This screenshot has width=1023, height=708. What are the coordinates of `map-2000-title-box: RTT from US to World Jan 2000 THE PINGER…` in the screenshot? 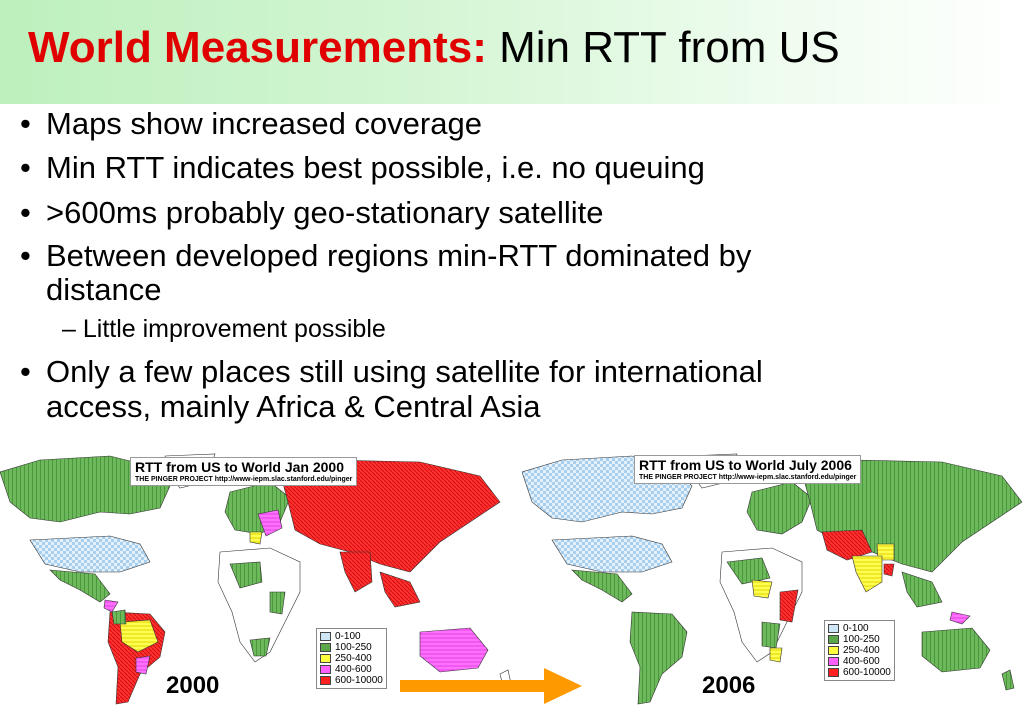 It's located at (244, 471).